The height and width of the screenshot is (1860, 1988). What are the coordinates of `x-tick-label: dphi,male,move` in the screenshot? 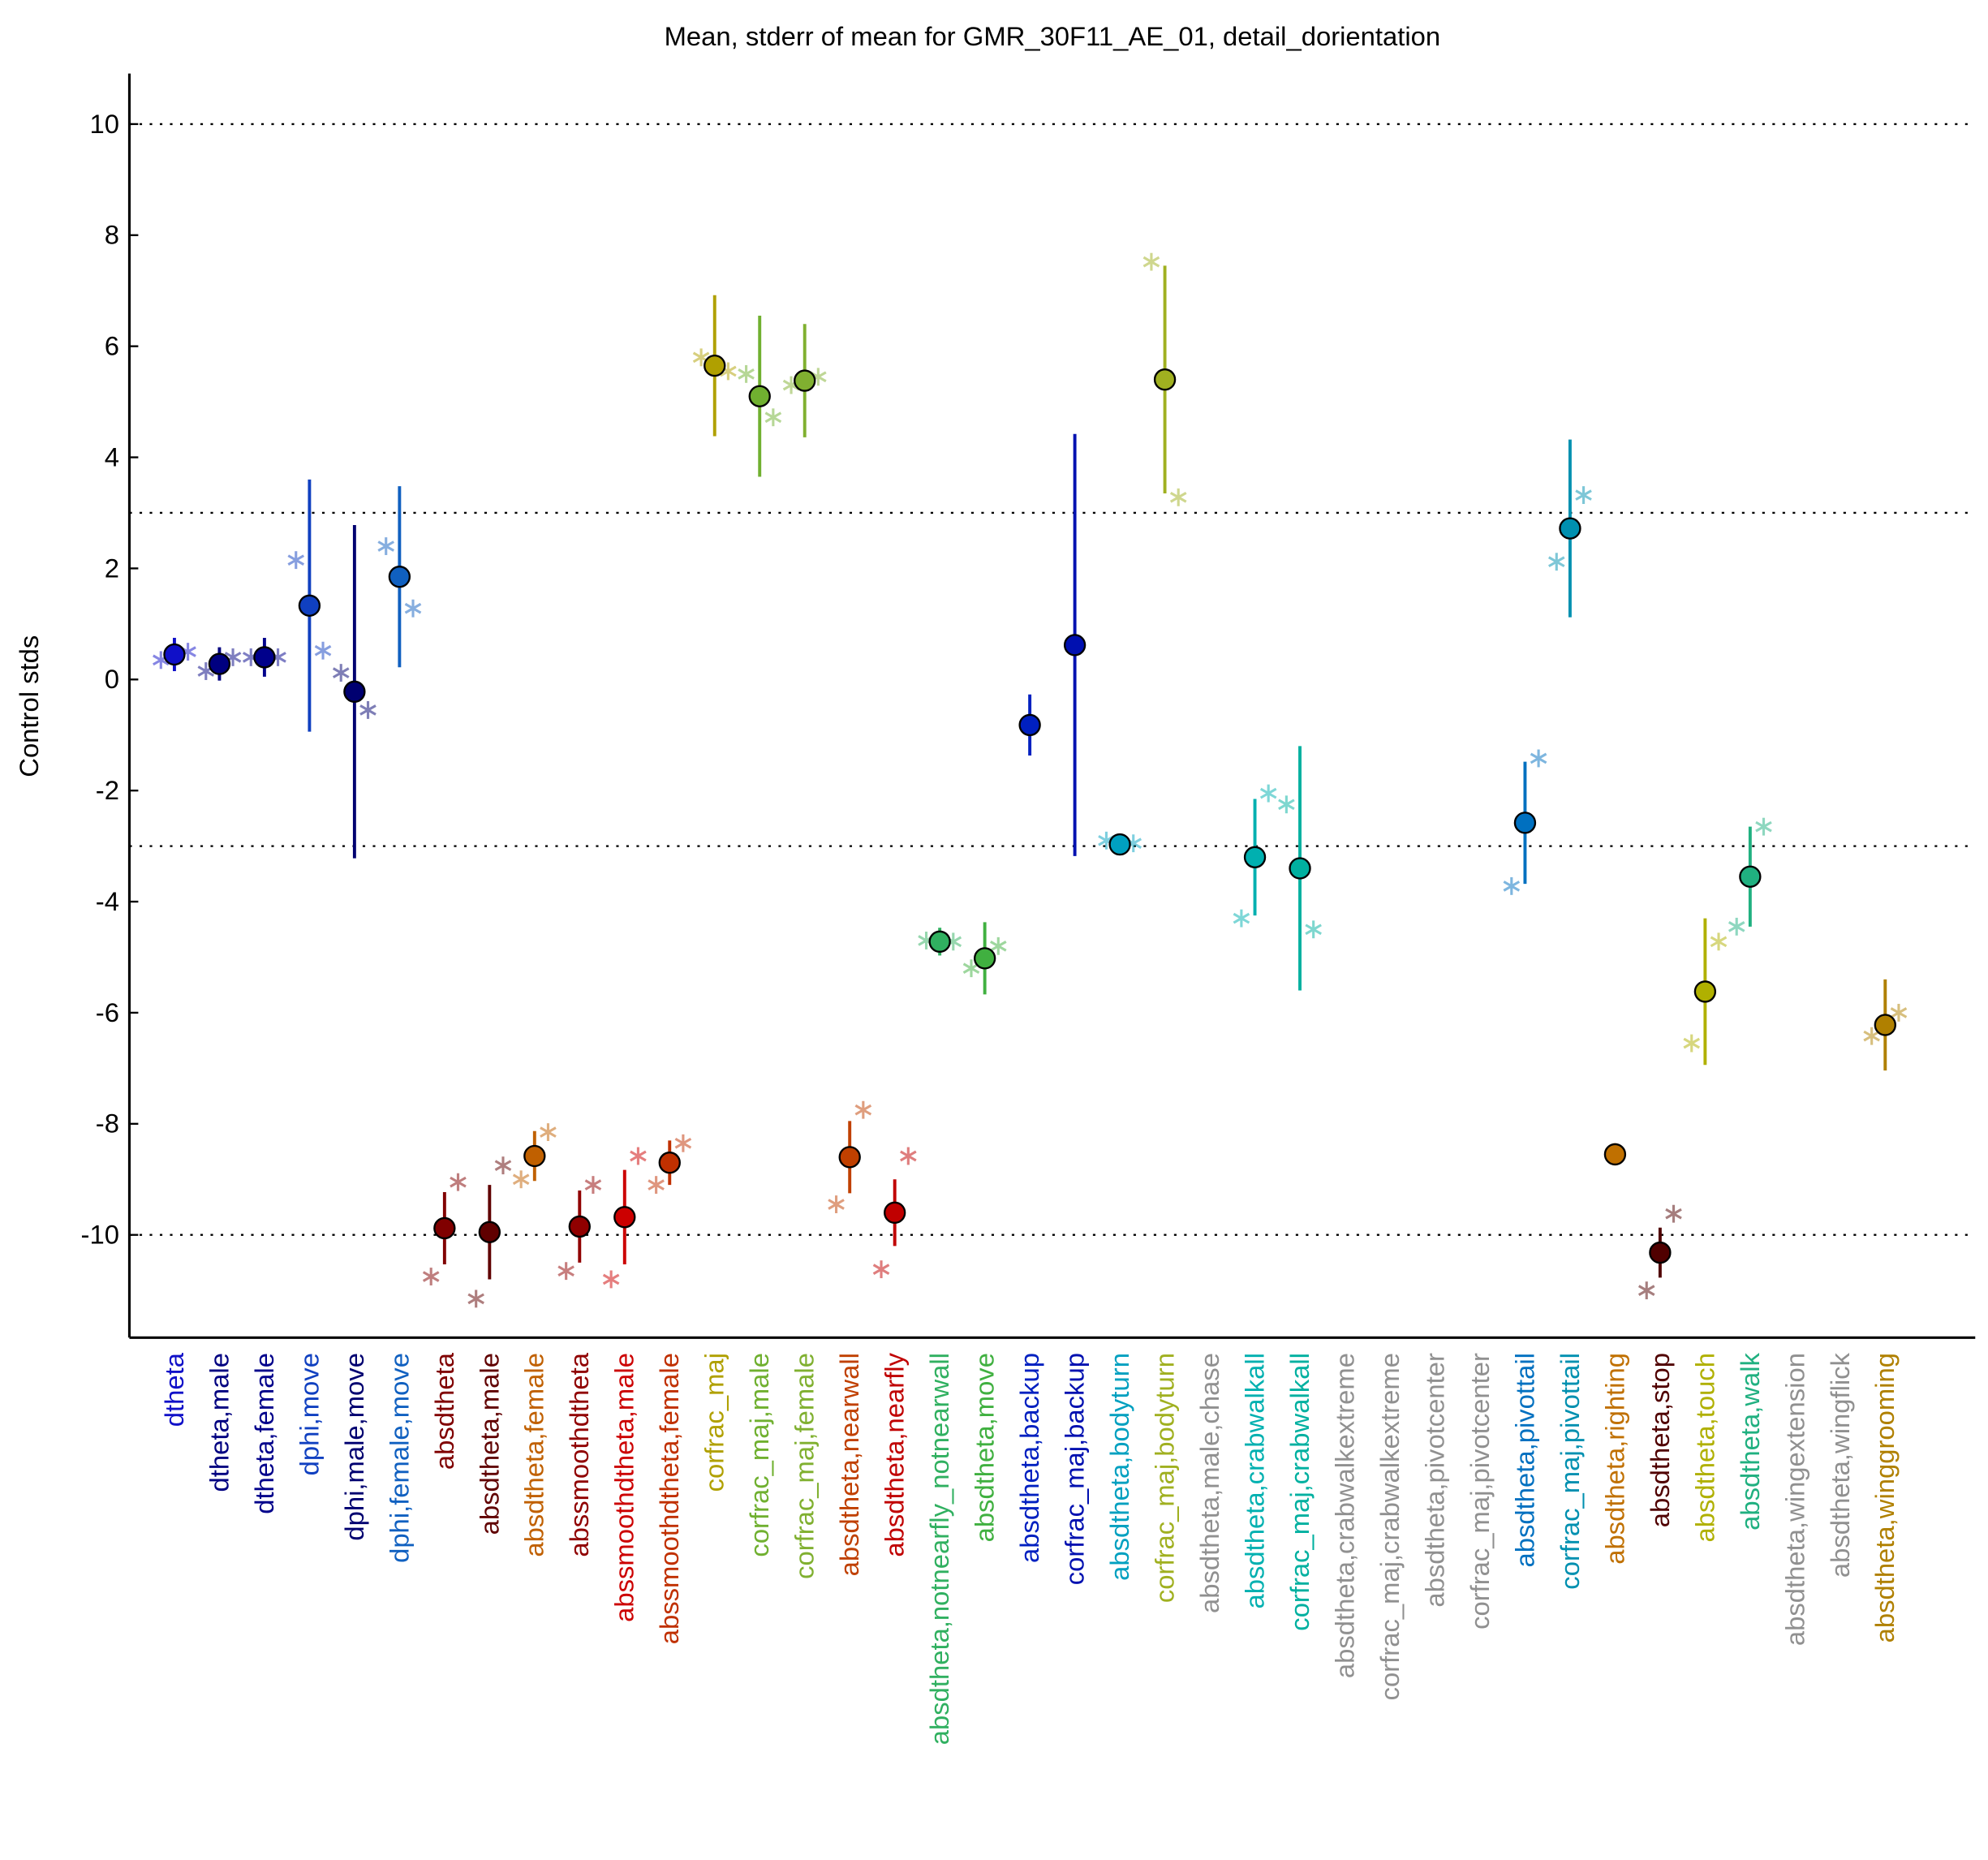 It's located at (354, 1447).